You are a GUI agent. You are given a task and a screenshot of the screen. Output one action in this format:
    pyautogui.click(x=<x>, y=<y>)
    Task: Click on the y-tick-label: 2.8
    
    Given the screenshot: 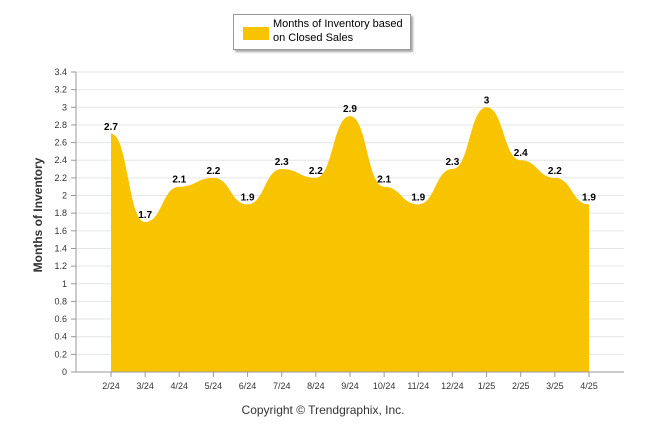 What is the action you would take?
    pyautogui.click(x=60, y=125)
    